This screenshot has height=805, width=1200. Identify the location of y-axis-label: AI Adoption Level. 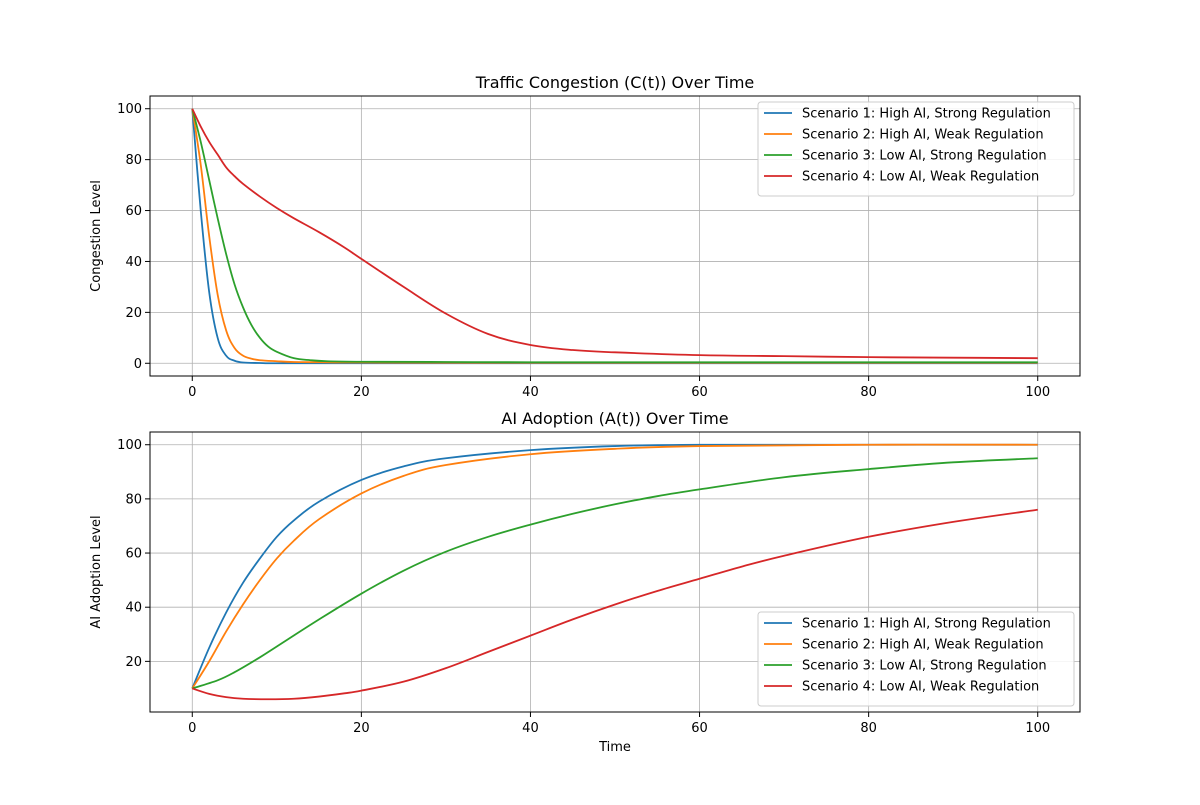
(96, 571).